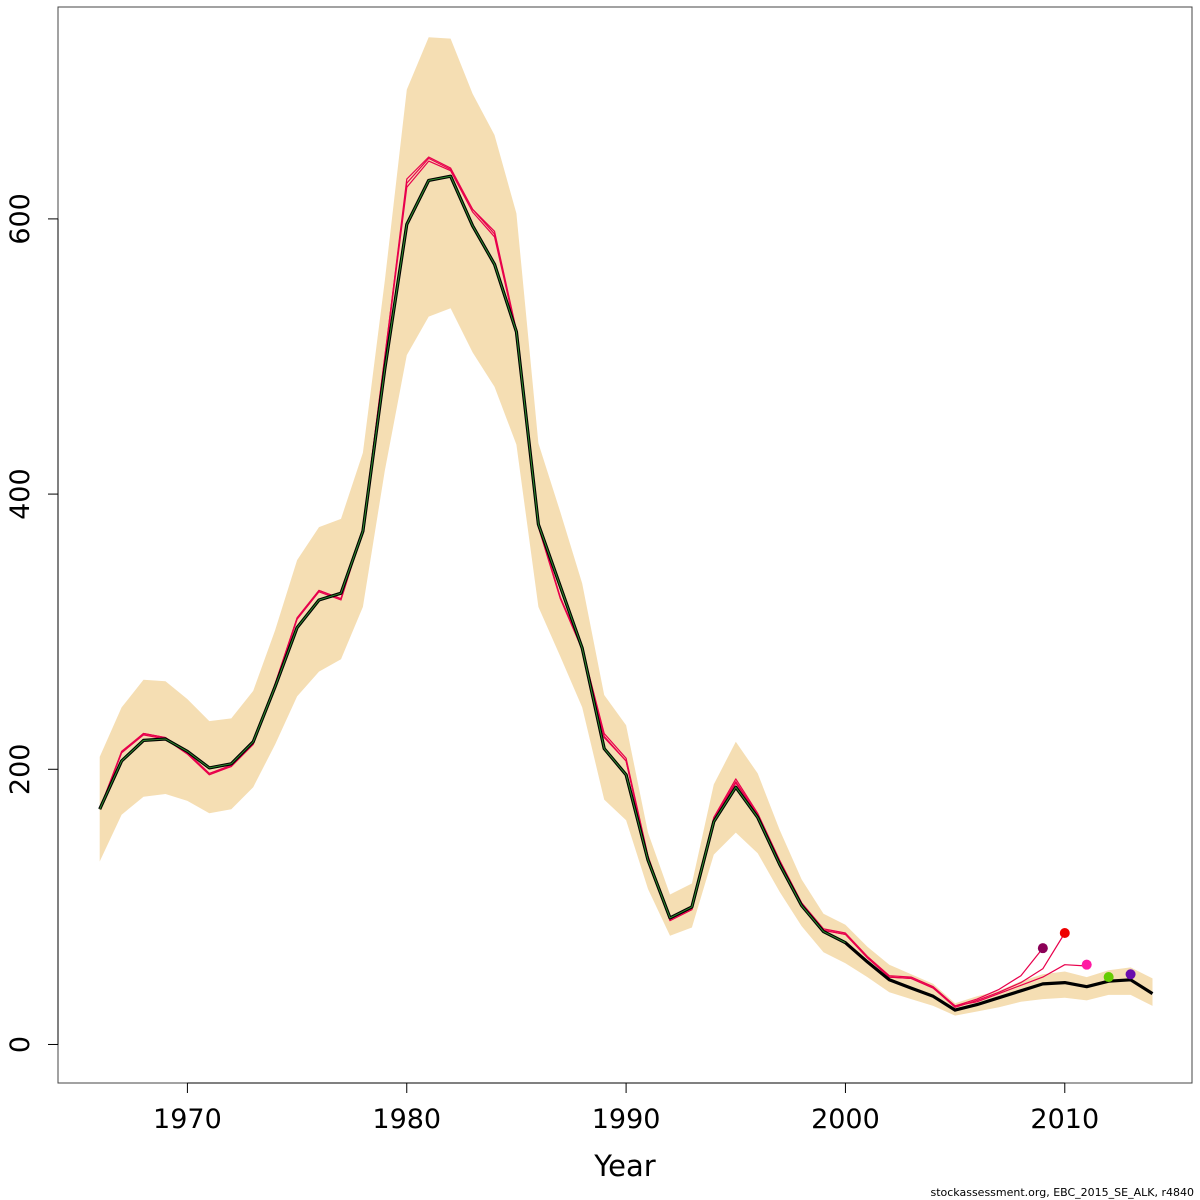 This screenshot has width=1200, height=1200. What do you see at coordinates (1086, 955) in the screenshot?
I see `terminal-points` at bounding box center [1086, 955].